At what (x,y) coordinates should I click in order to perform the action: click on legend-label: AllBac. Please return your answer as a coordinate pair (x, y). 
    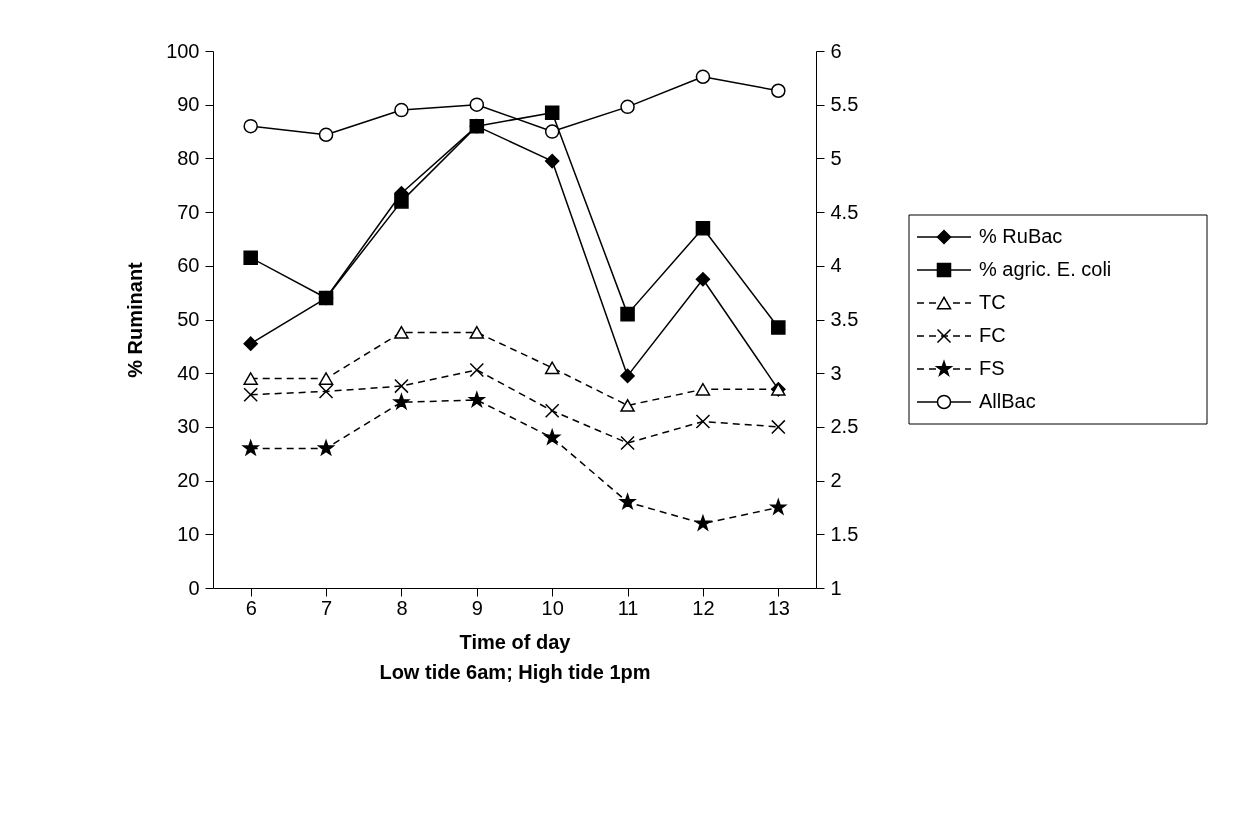
    Looking at the image, I should click on (1007, 401).